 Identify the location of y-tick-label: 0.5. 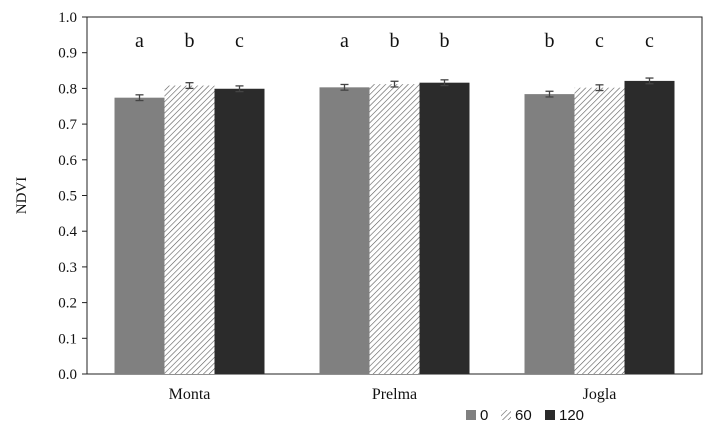
(67, 197).